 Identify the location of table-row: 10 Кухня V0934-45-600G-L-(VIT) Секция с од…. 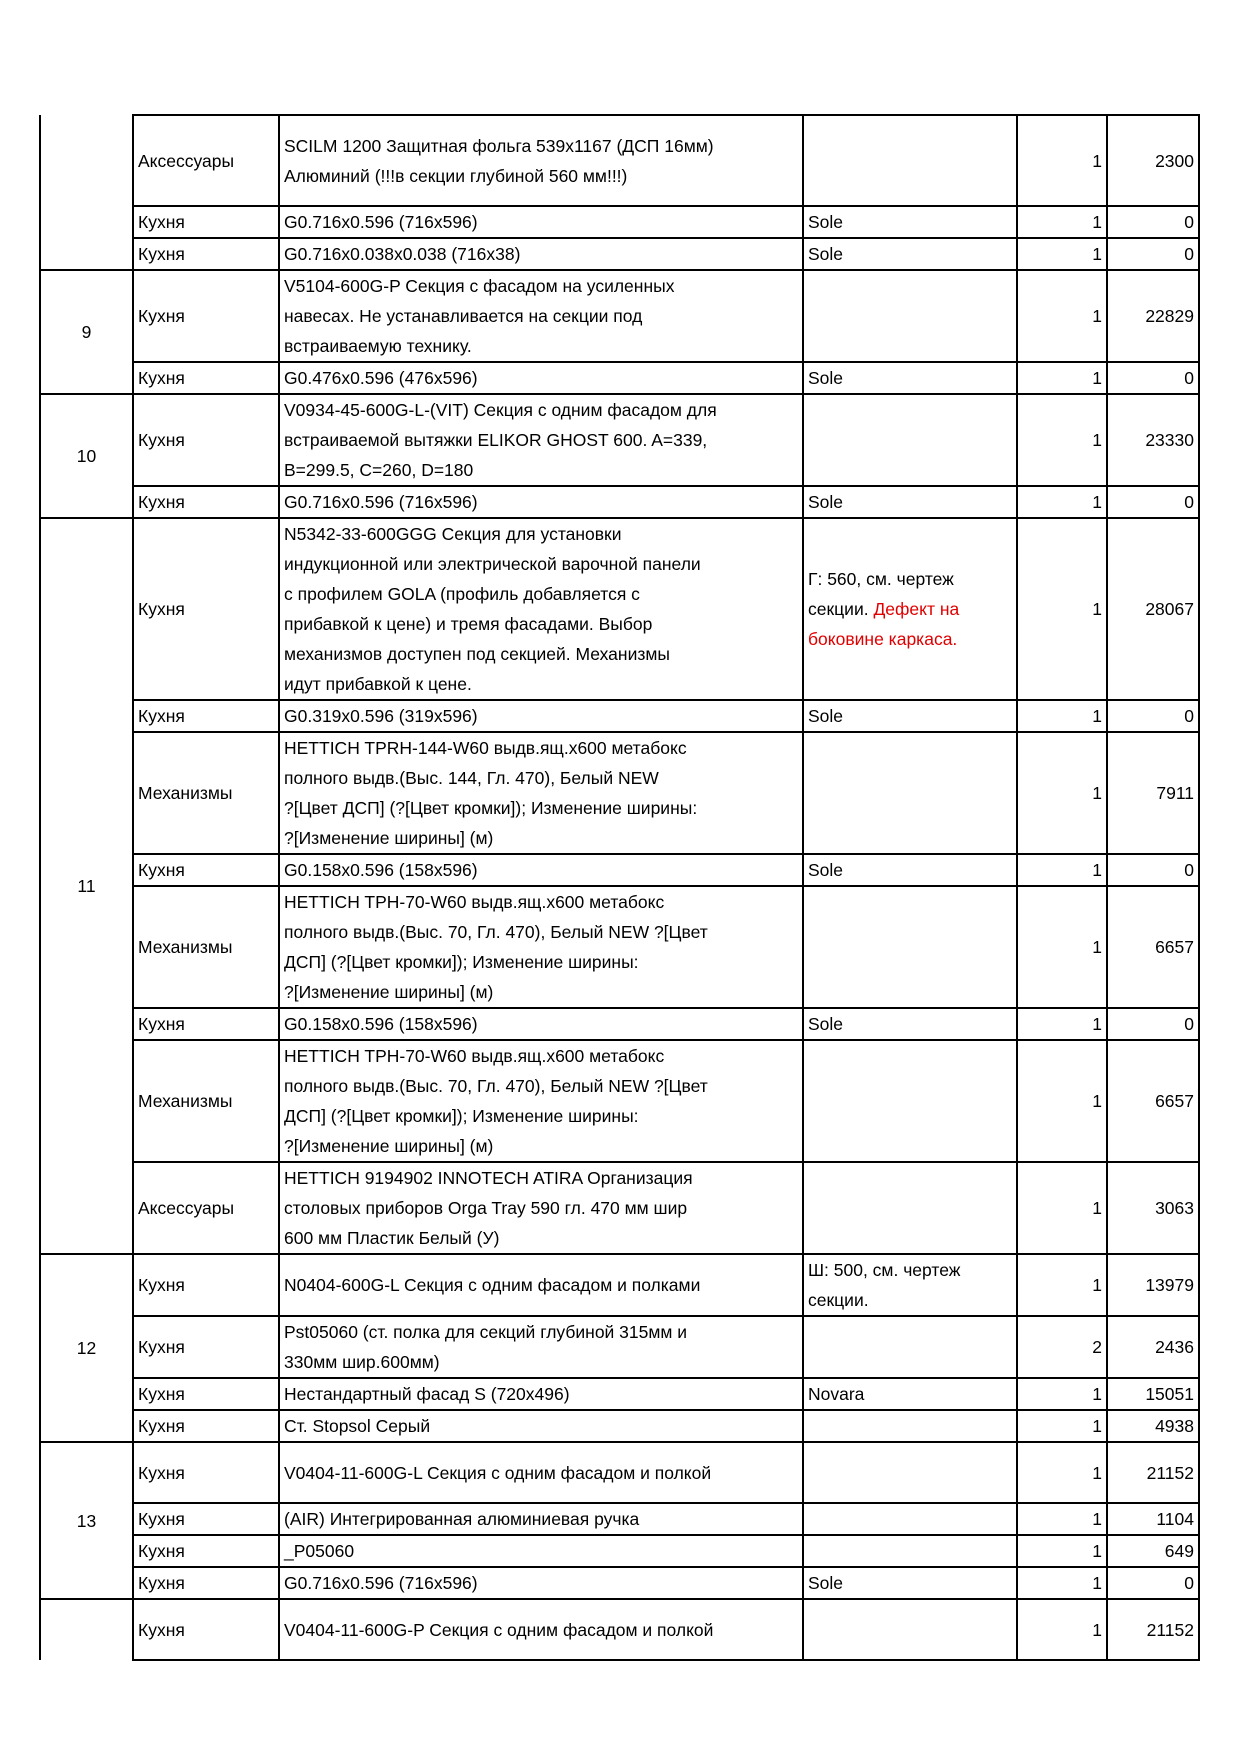
(619, 455).